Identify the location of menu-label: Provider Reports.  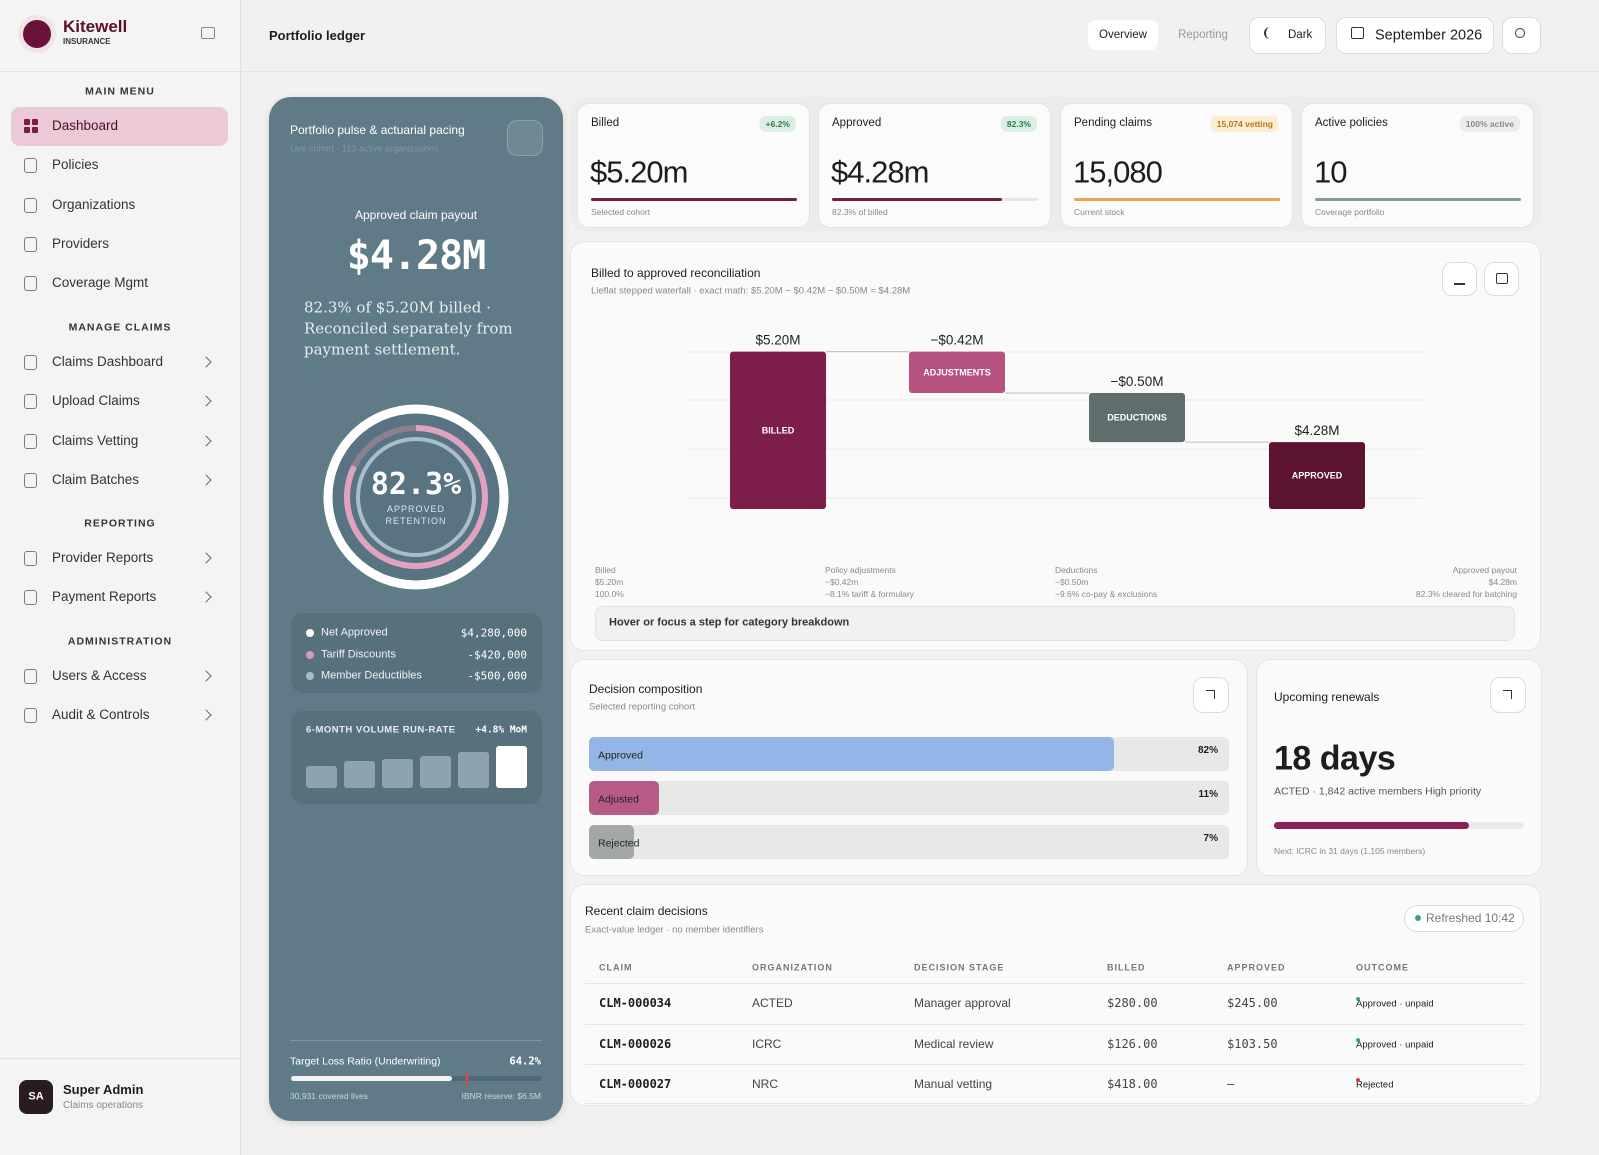
(103, 557).